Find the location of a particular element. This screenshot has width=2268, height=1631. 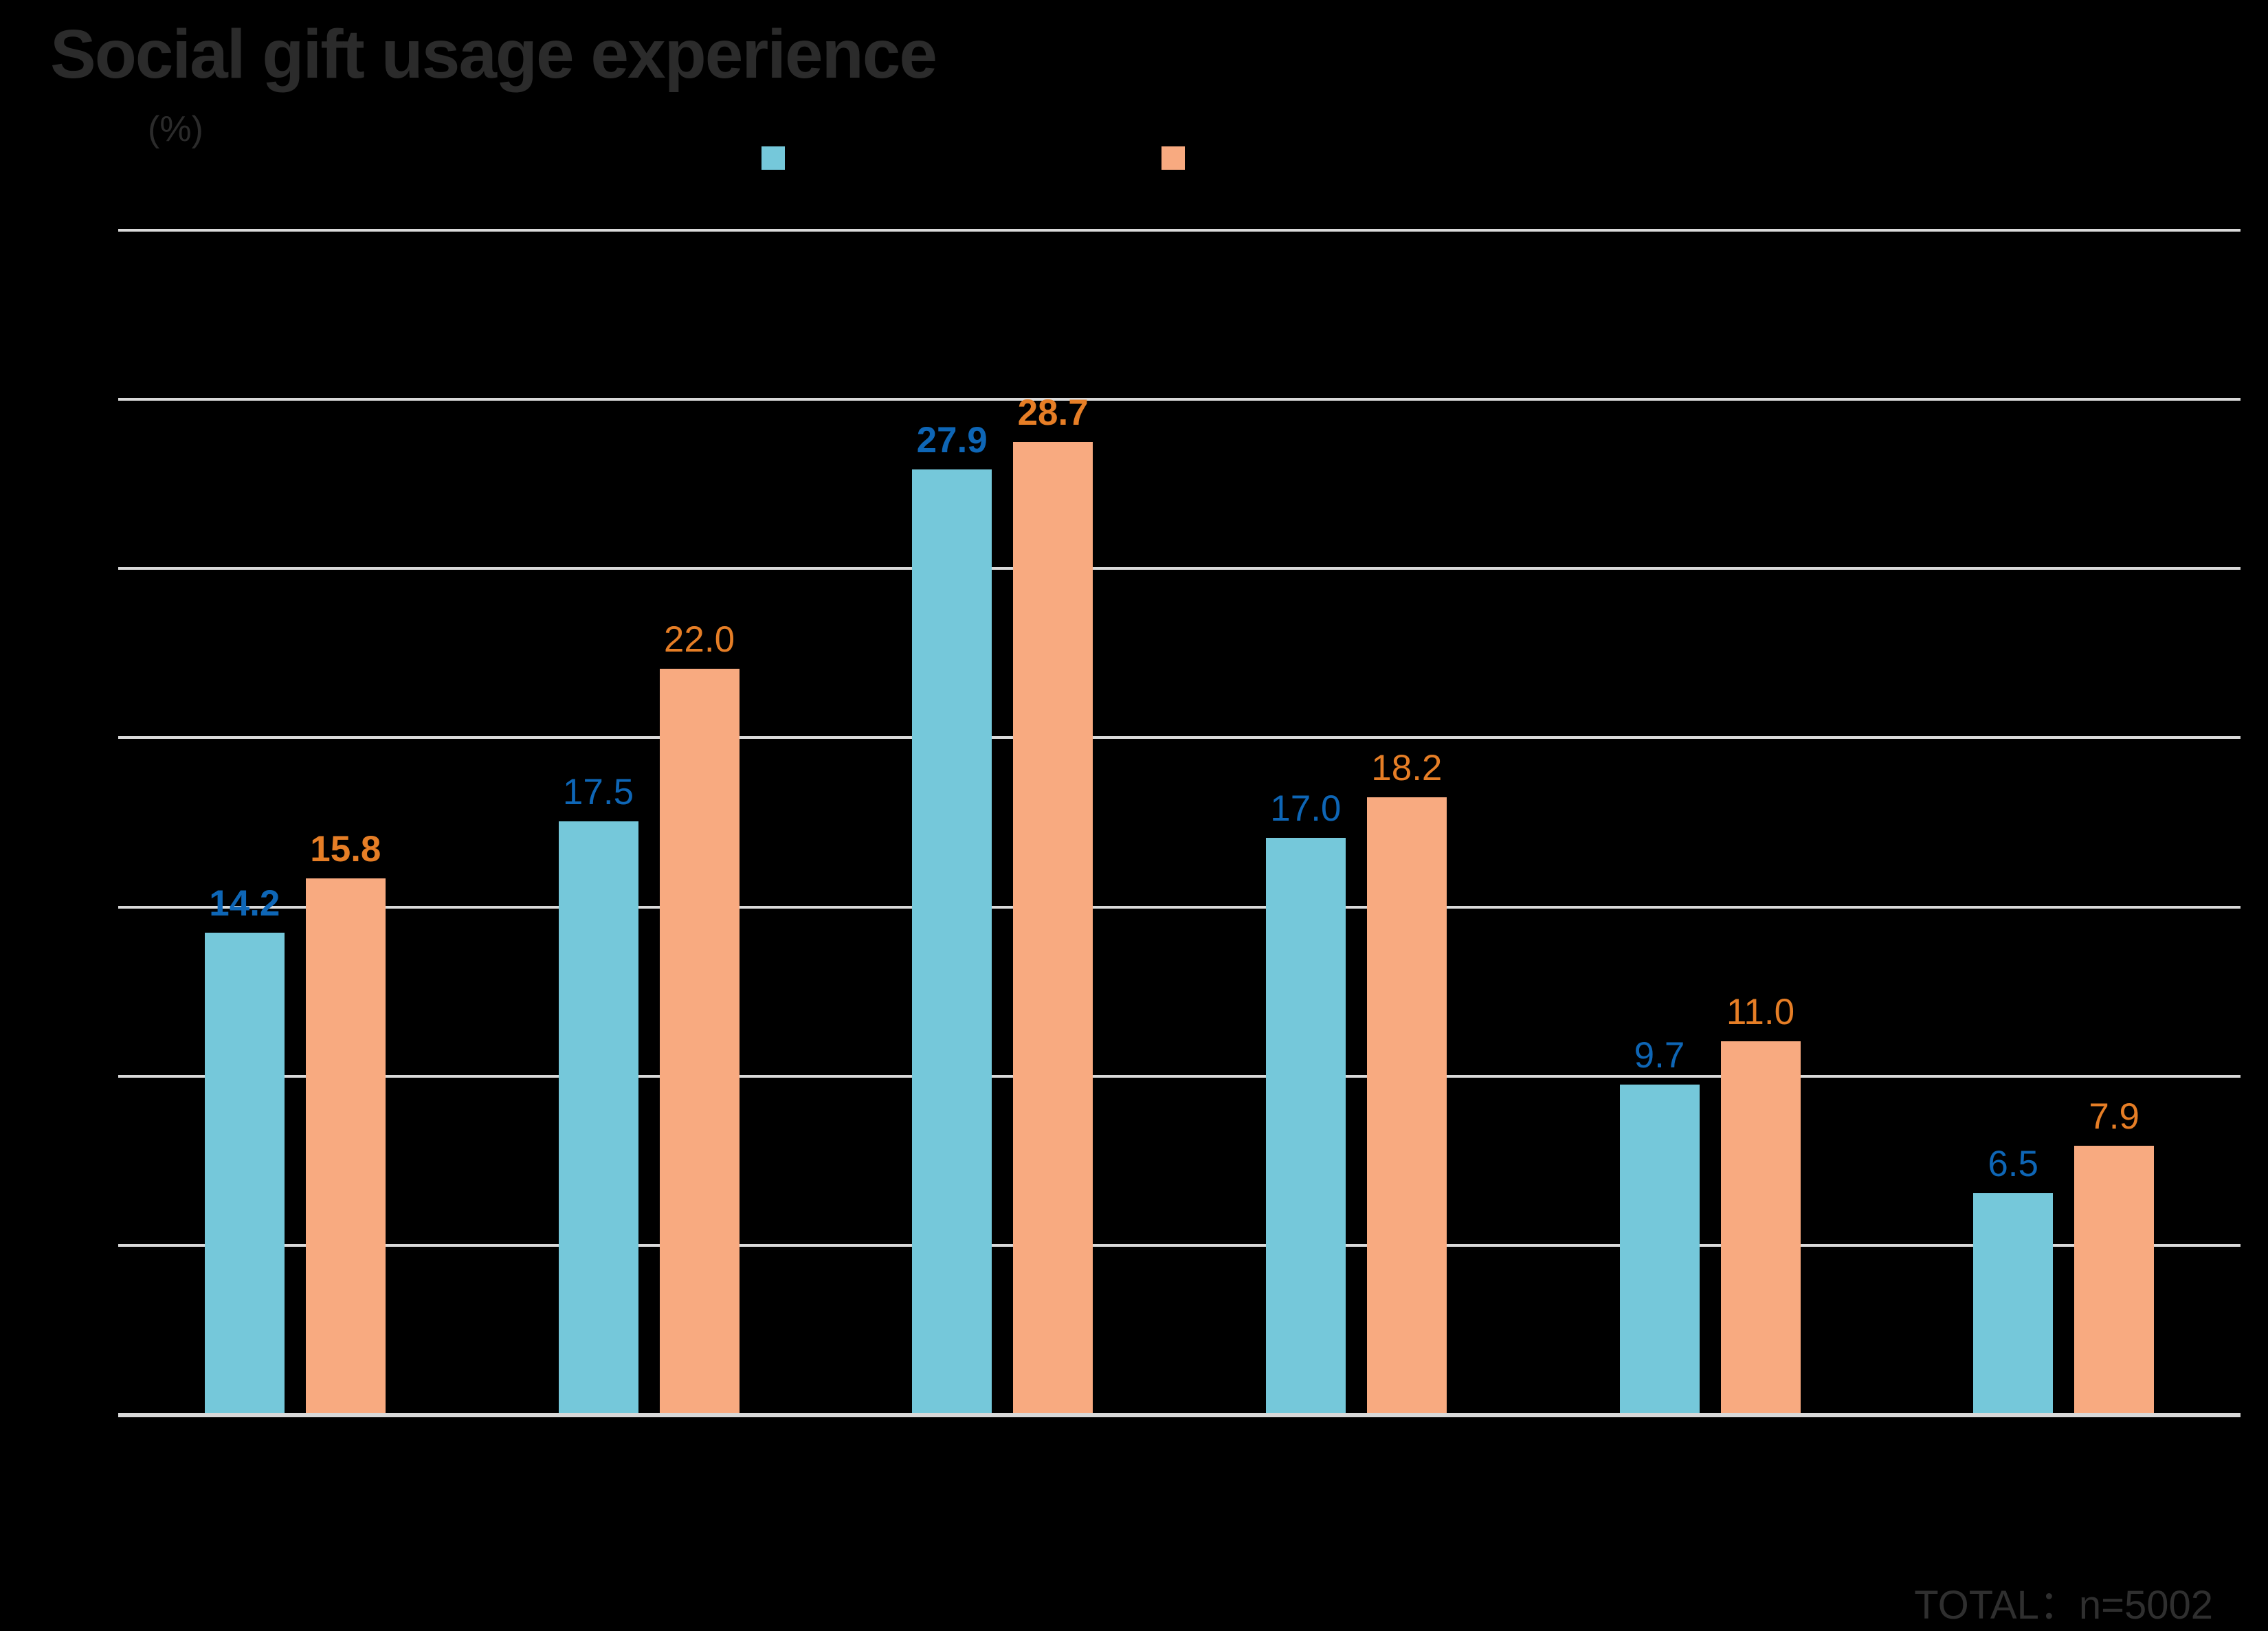

value-label-series2-group5: 11.0 is located at coordinates (1761, 1012).